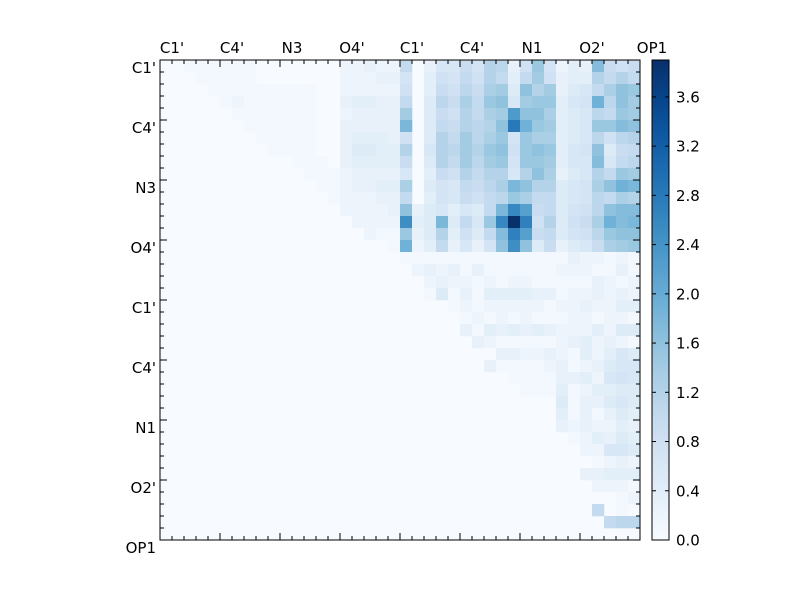 The height and width of the screenshot is (600, 800). What do you see at coordinates (688, 393) in the screenshot?
I see `colorbar-tick-label: 1.2` at bounding box center [688, 393].